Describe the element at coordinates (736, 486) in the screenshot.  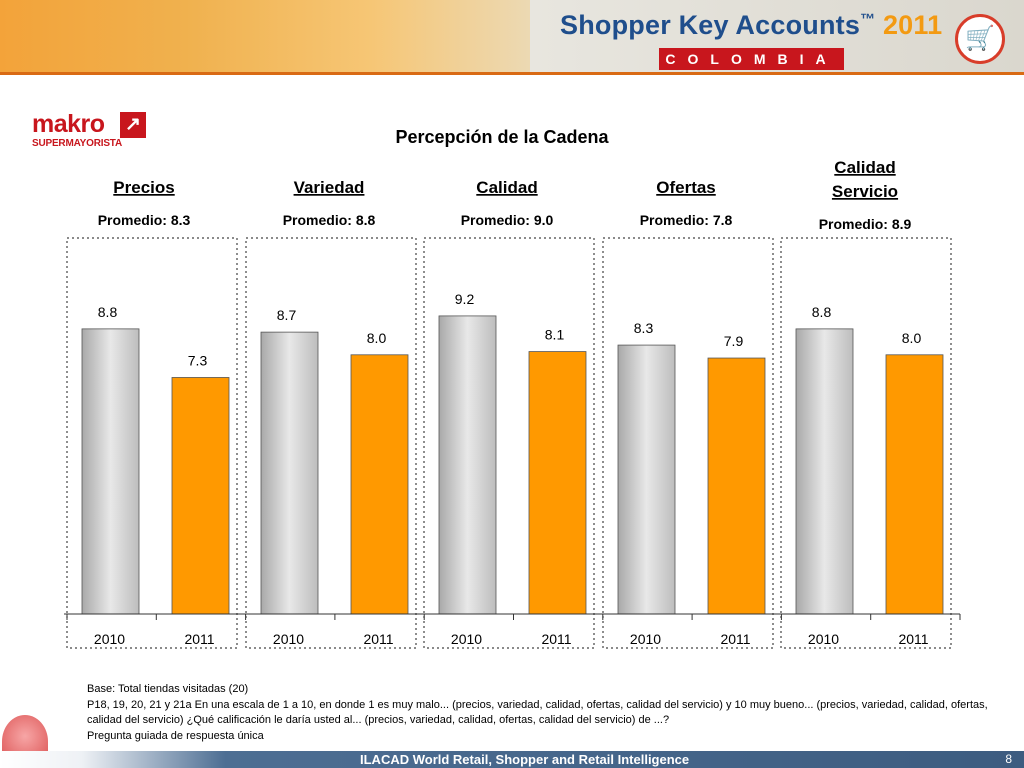
I see `bar-4-2011` at that location.